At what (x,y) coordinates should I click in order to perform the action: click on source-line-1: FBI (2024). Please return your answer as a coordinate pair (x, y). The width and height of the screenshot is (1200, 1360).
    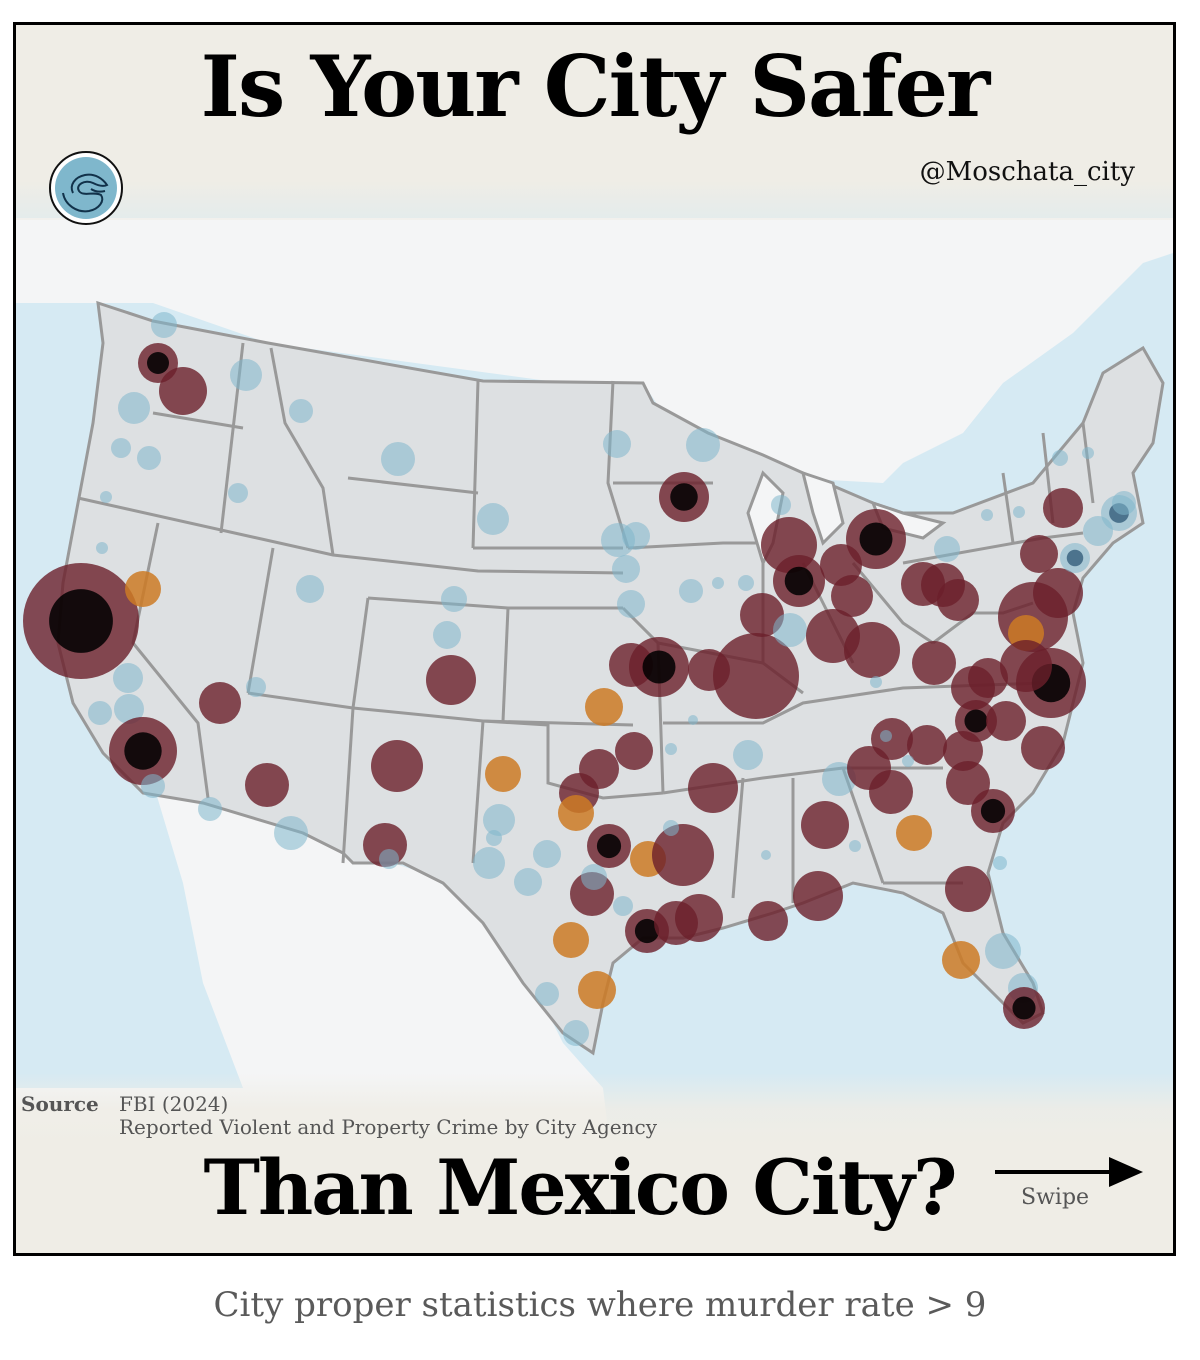
    Looking at the image, I should click on (174, 1104).